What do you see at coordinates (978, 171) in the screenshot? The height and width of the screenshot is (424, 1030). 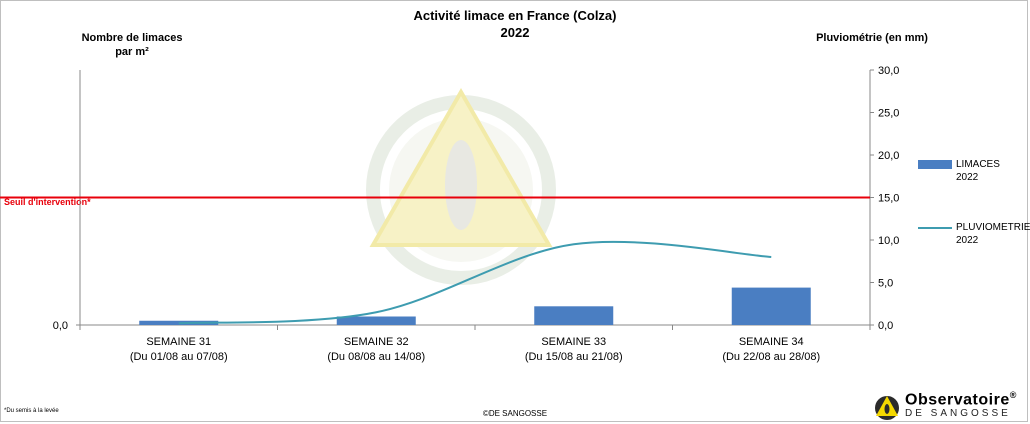 I see `legend-label: LIMACES 2022` at bounding box center [978, 171].